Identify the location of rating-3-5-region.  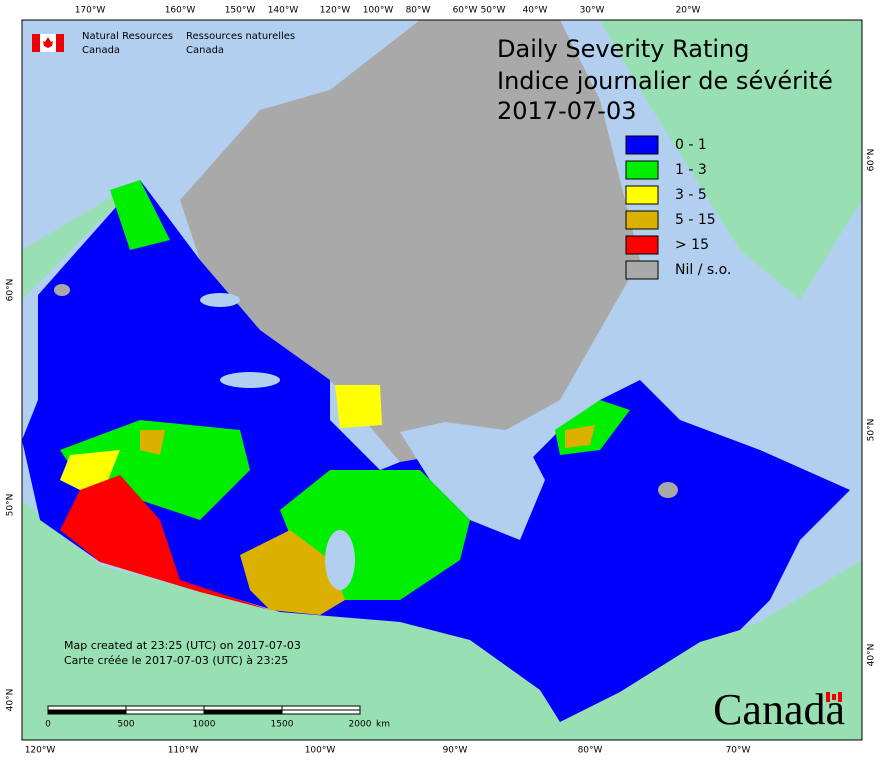
(358, 406).